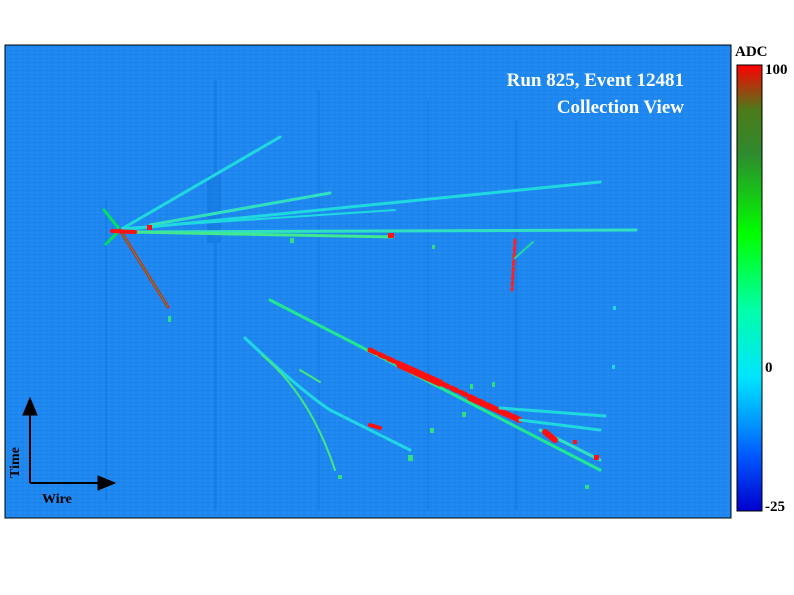 Image resolution: width=794 pixels, height=595 pixels. Describe the element at coordinates (751, 52) in the screenshot. I see `colorbar-title: ADC` at that location.